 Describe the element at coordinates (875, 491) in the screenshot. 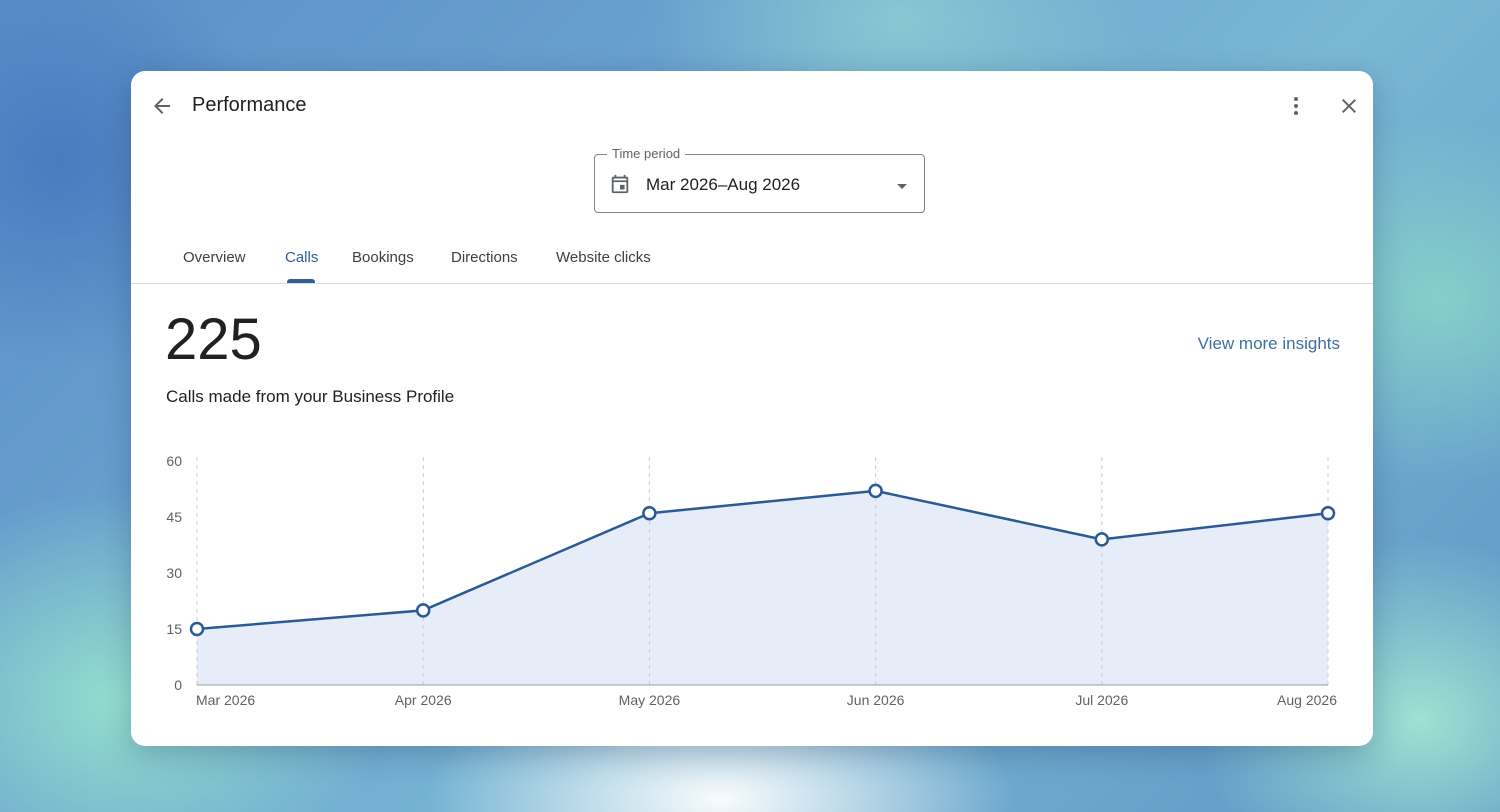

I see `data-point-jun-2026` at that location.